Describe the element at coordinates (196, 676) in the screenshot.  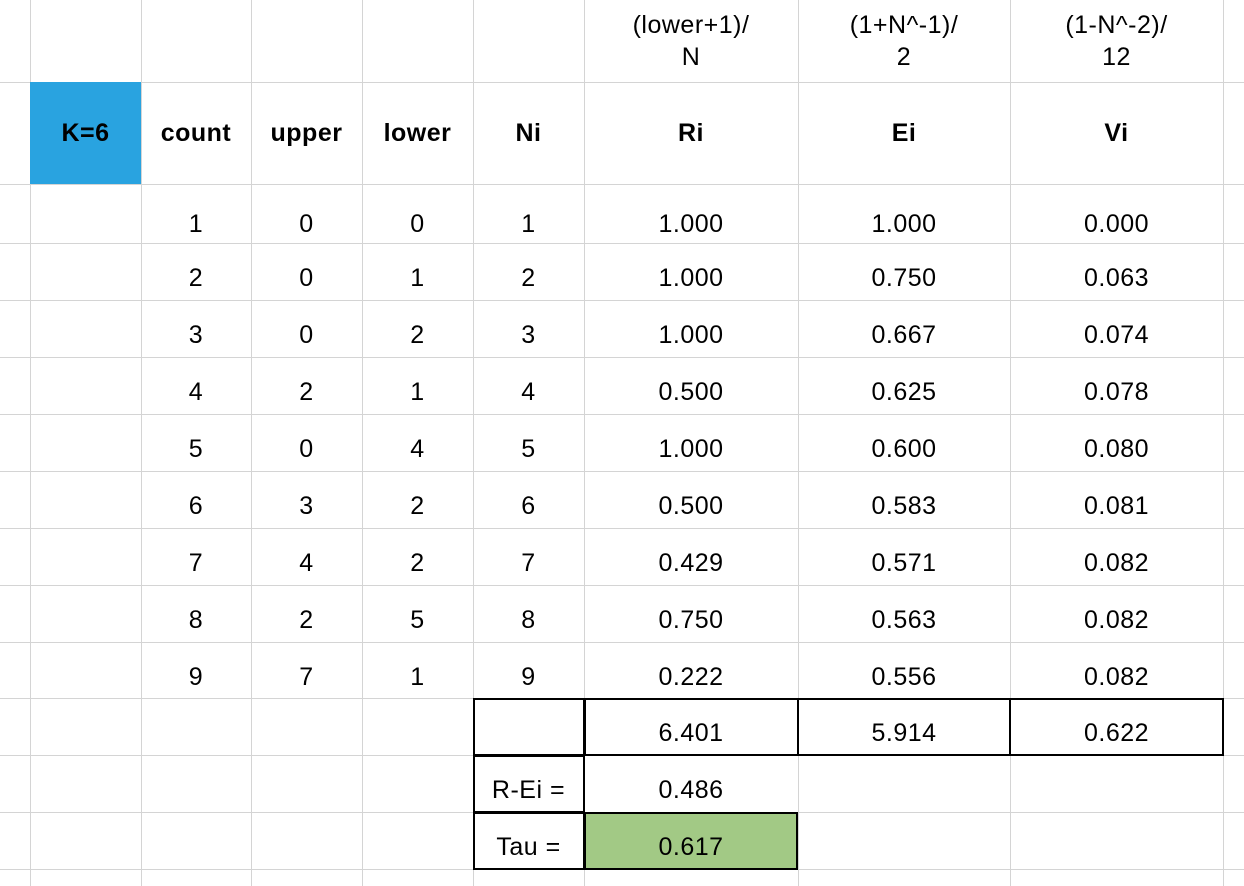
I see `cell-count: 9` at that location.